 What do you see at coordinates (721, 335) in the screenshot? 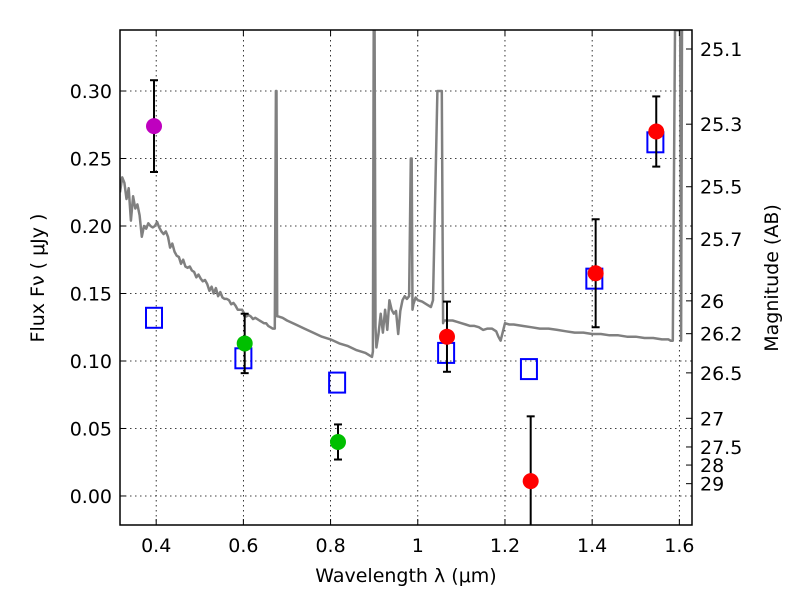
I see `y-right-tick-label: 26.2` at bounding box center [721, 335].